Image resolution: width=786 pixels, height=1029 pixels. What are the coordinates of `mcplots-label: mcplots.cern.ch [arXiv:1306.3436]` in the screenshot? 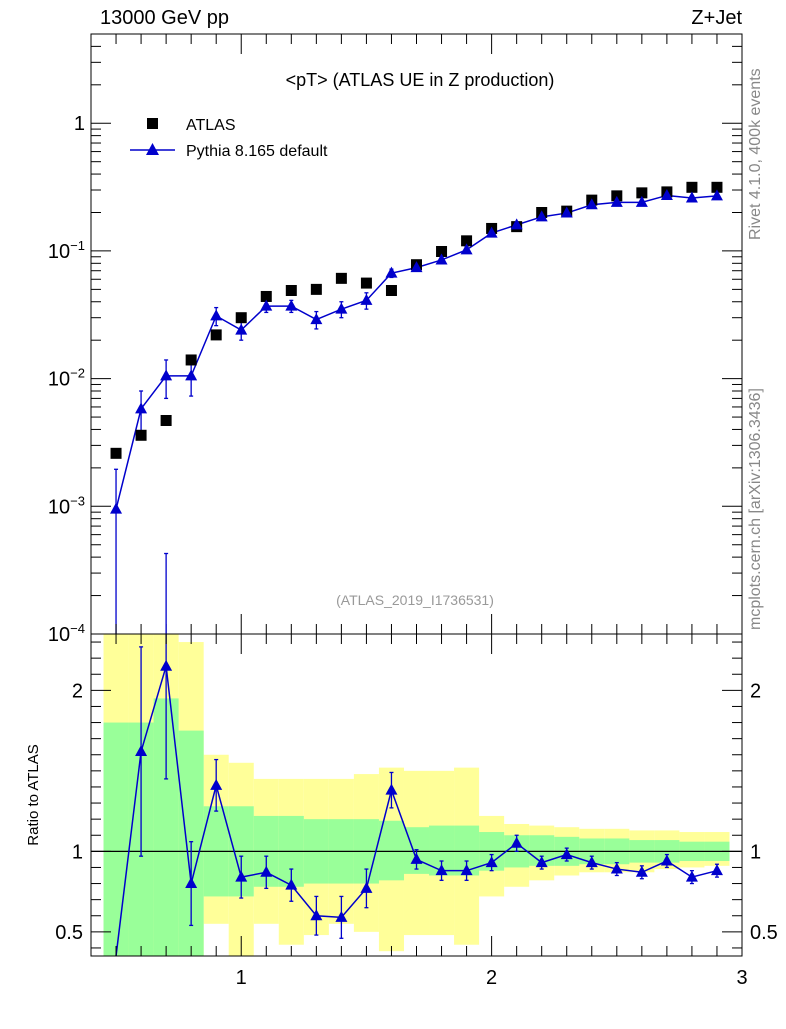 It's located at (755, 509).